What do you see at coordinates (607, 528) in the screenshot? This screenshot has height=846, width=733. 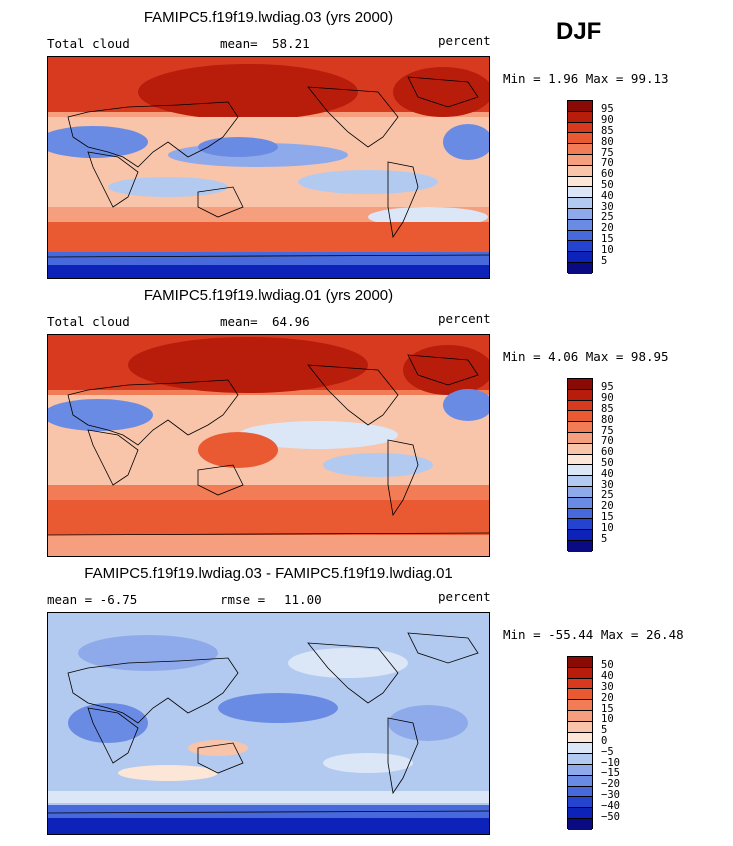 I see `panel-2-colorbar-label: 10` at bounding box center [607, 528].